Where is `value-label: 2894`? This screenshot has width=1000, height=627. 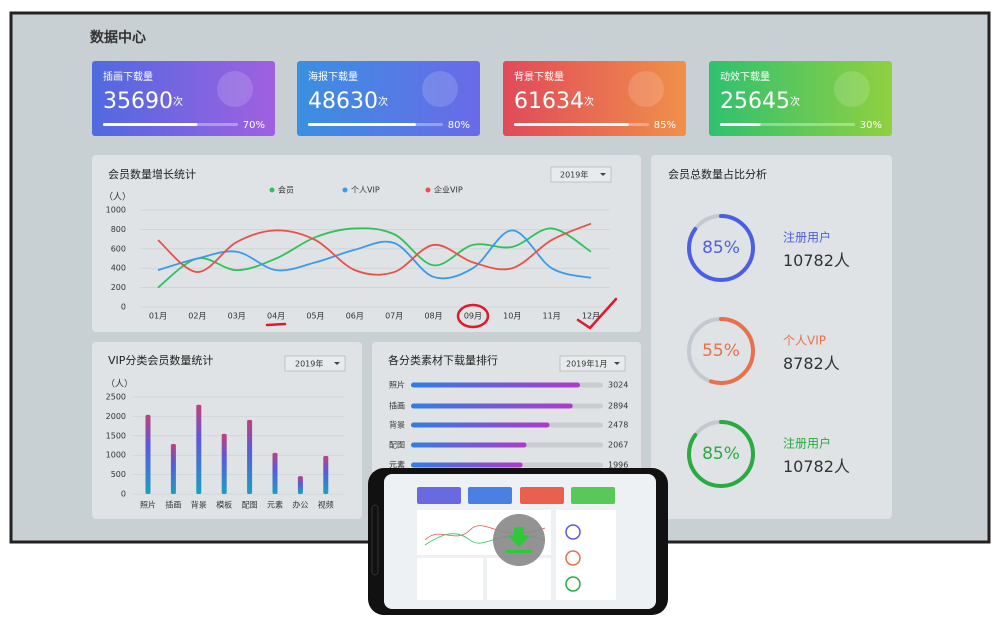
value-label: 2894 is located at coordinates (618, 406).